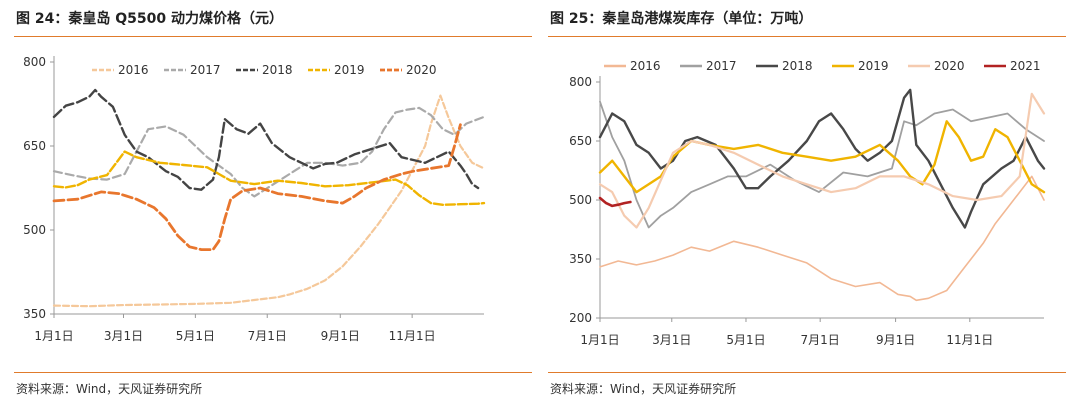  I want to click on legend-label-2021: 2021, so click(1025, 66).